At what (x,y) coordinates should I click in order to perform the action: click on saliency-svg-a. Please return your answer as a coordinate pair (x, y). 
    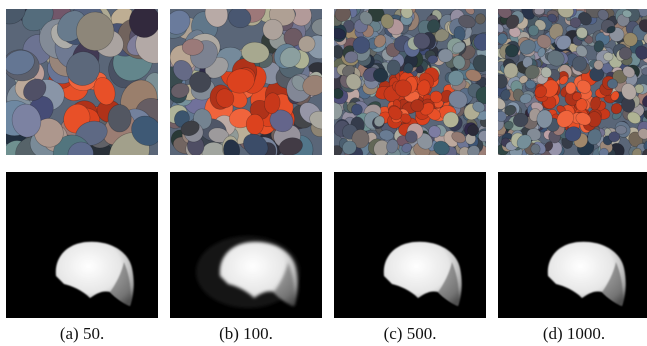
    Looking at the image, I should click on (82, 245).